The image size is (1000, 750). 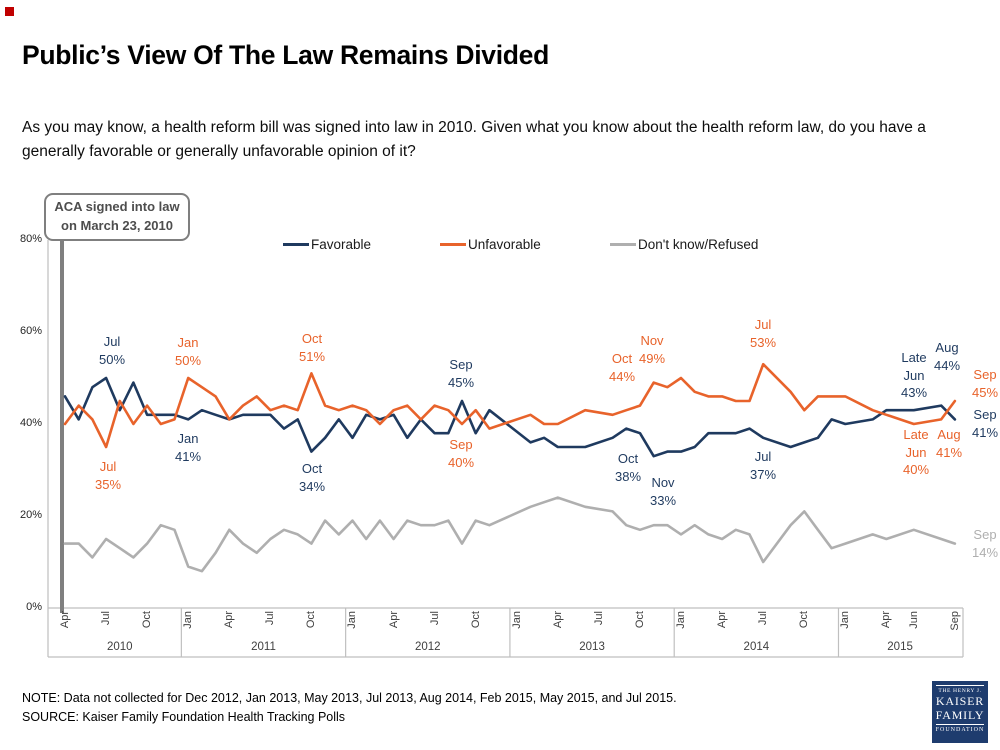 What do you see at coordinates (960, 730) in the screenshot?
I see `kff-logo-foundation: FOUNDATION` at bounding box center [960, 730].